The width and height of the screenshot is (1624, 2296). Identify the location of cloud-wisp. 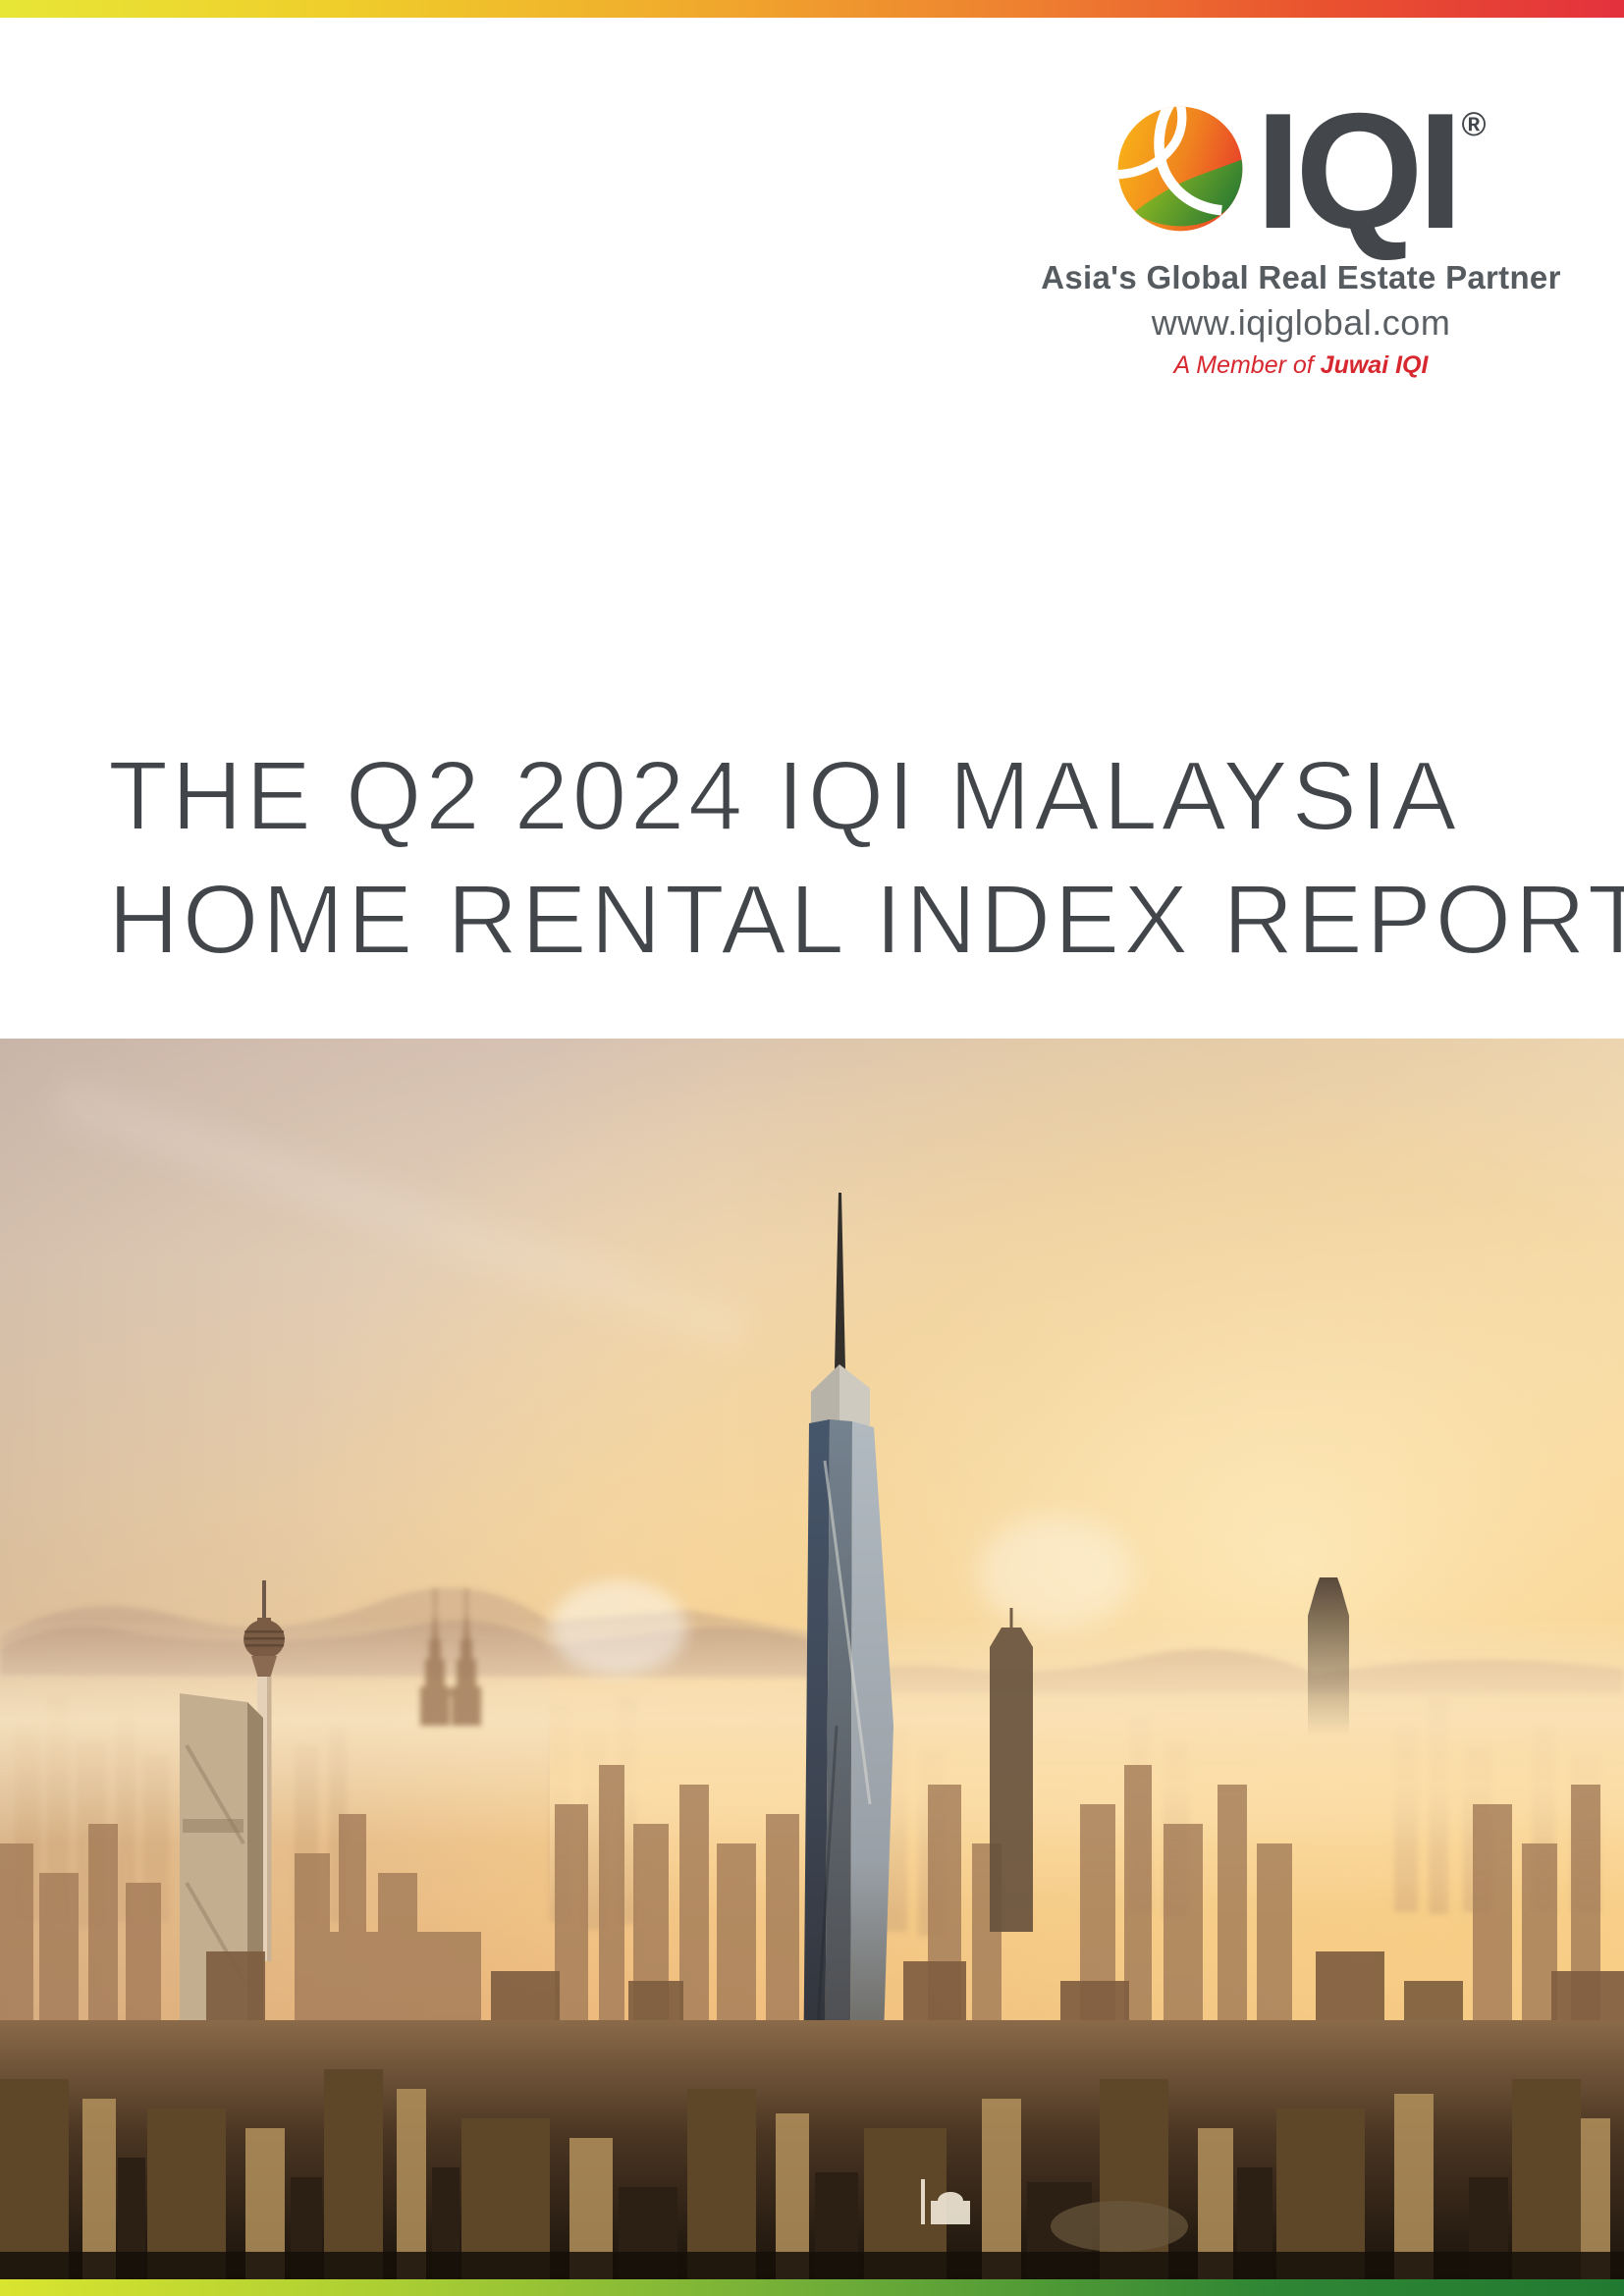
(402, 1215).